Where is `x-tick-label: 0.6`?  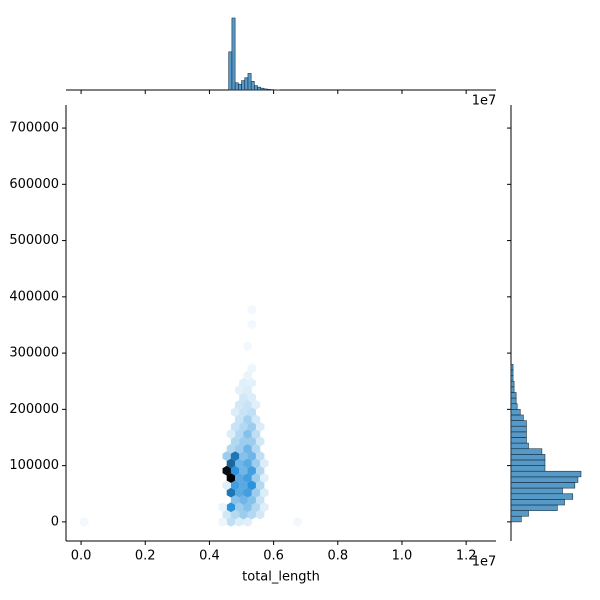
x-tick-label: 0.6 is located at coordinates (273, 556).